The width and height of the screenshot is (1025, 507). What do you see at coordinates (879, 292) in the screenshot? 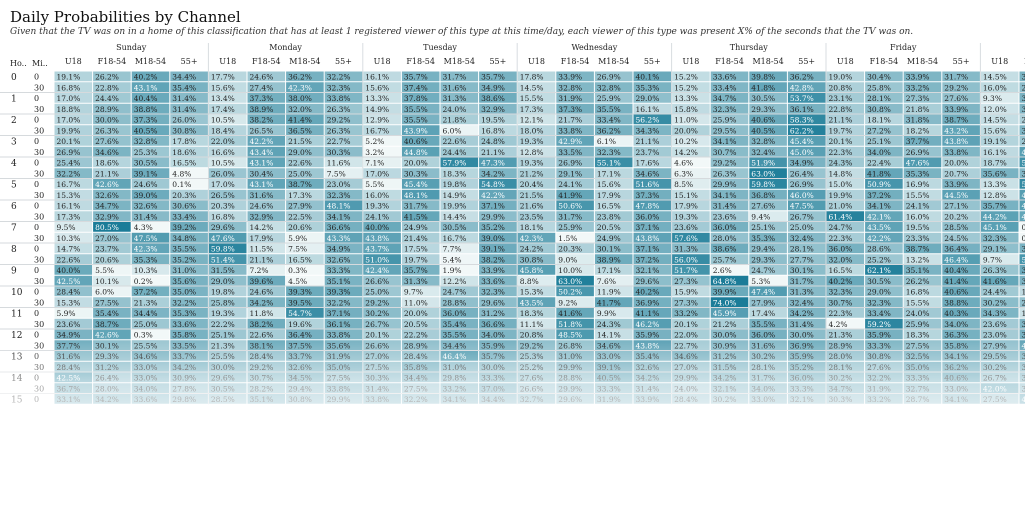
I see `cell-label: 29.0%` at bounding box center [879, 292].